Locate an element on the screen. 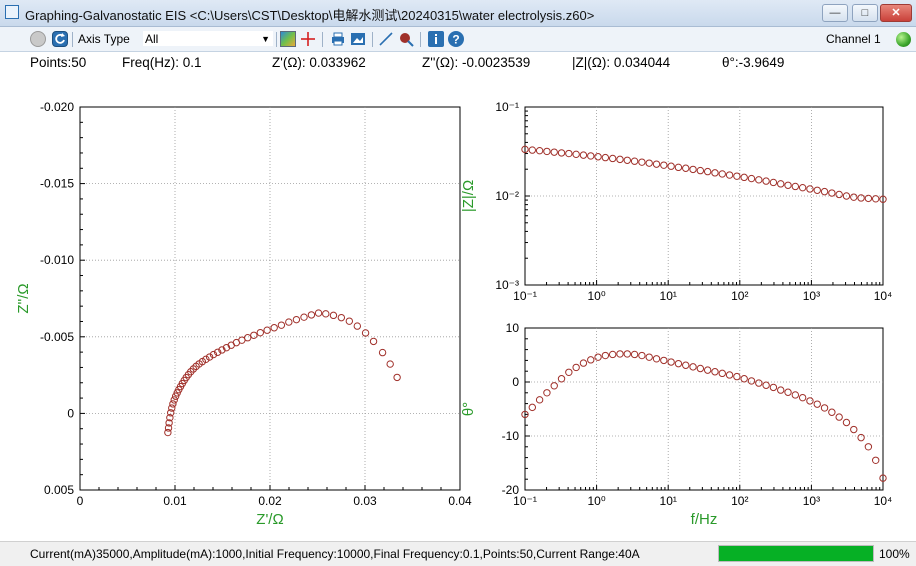  zreal-readout: Z'(Ω): 0.033962 is located at coordinates (319, 62).